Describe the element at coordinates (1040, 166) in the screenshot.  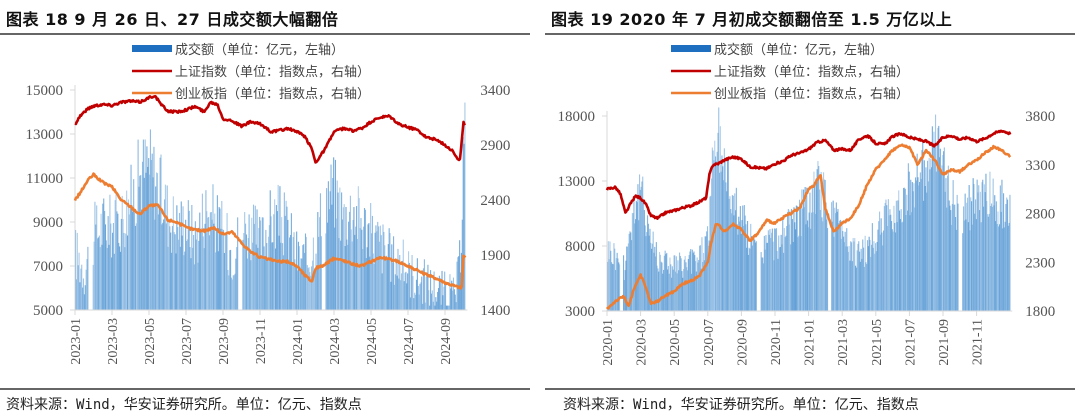
I see `y-right-tick-label: 3300` at that location.